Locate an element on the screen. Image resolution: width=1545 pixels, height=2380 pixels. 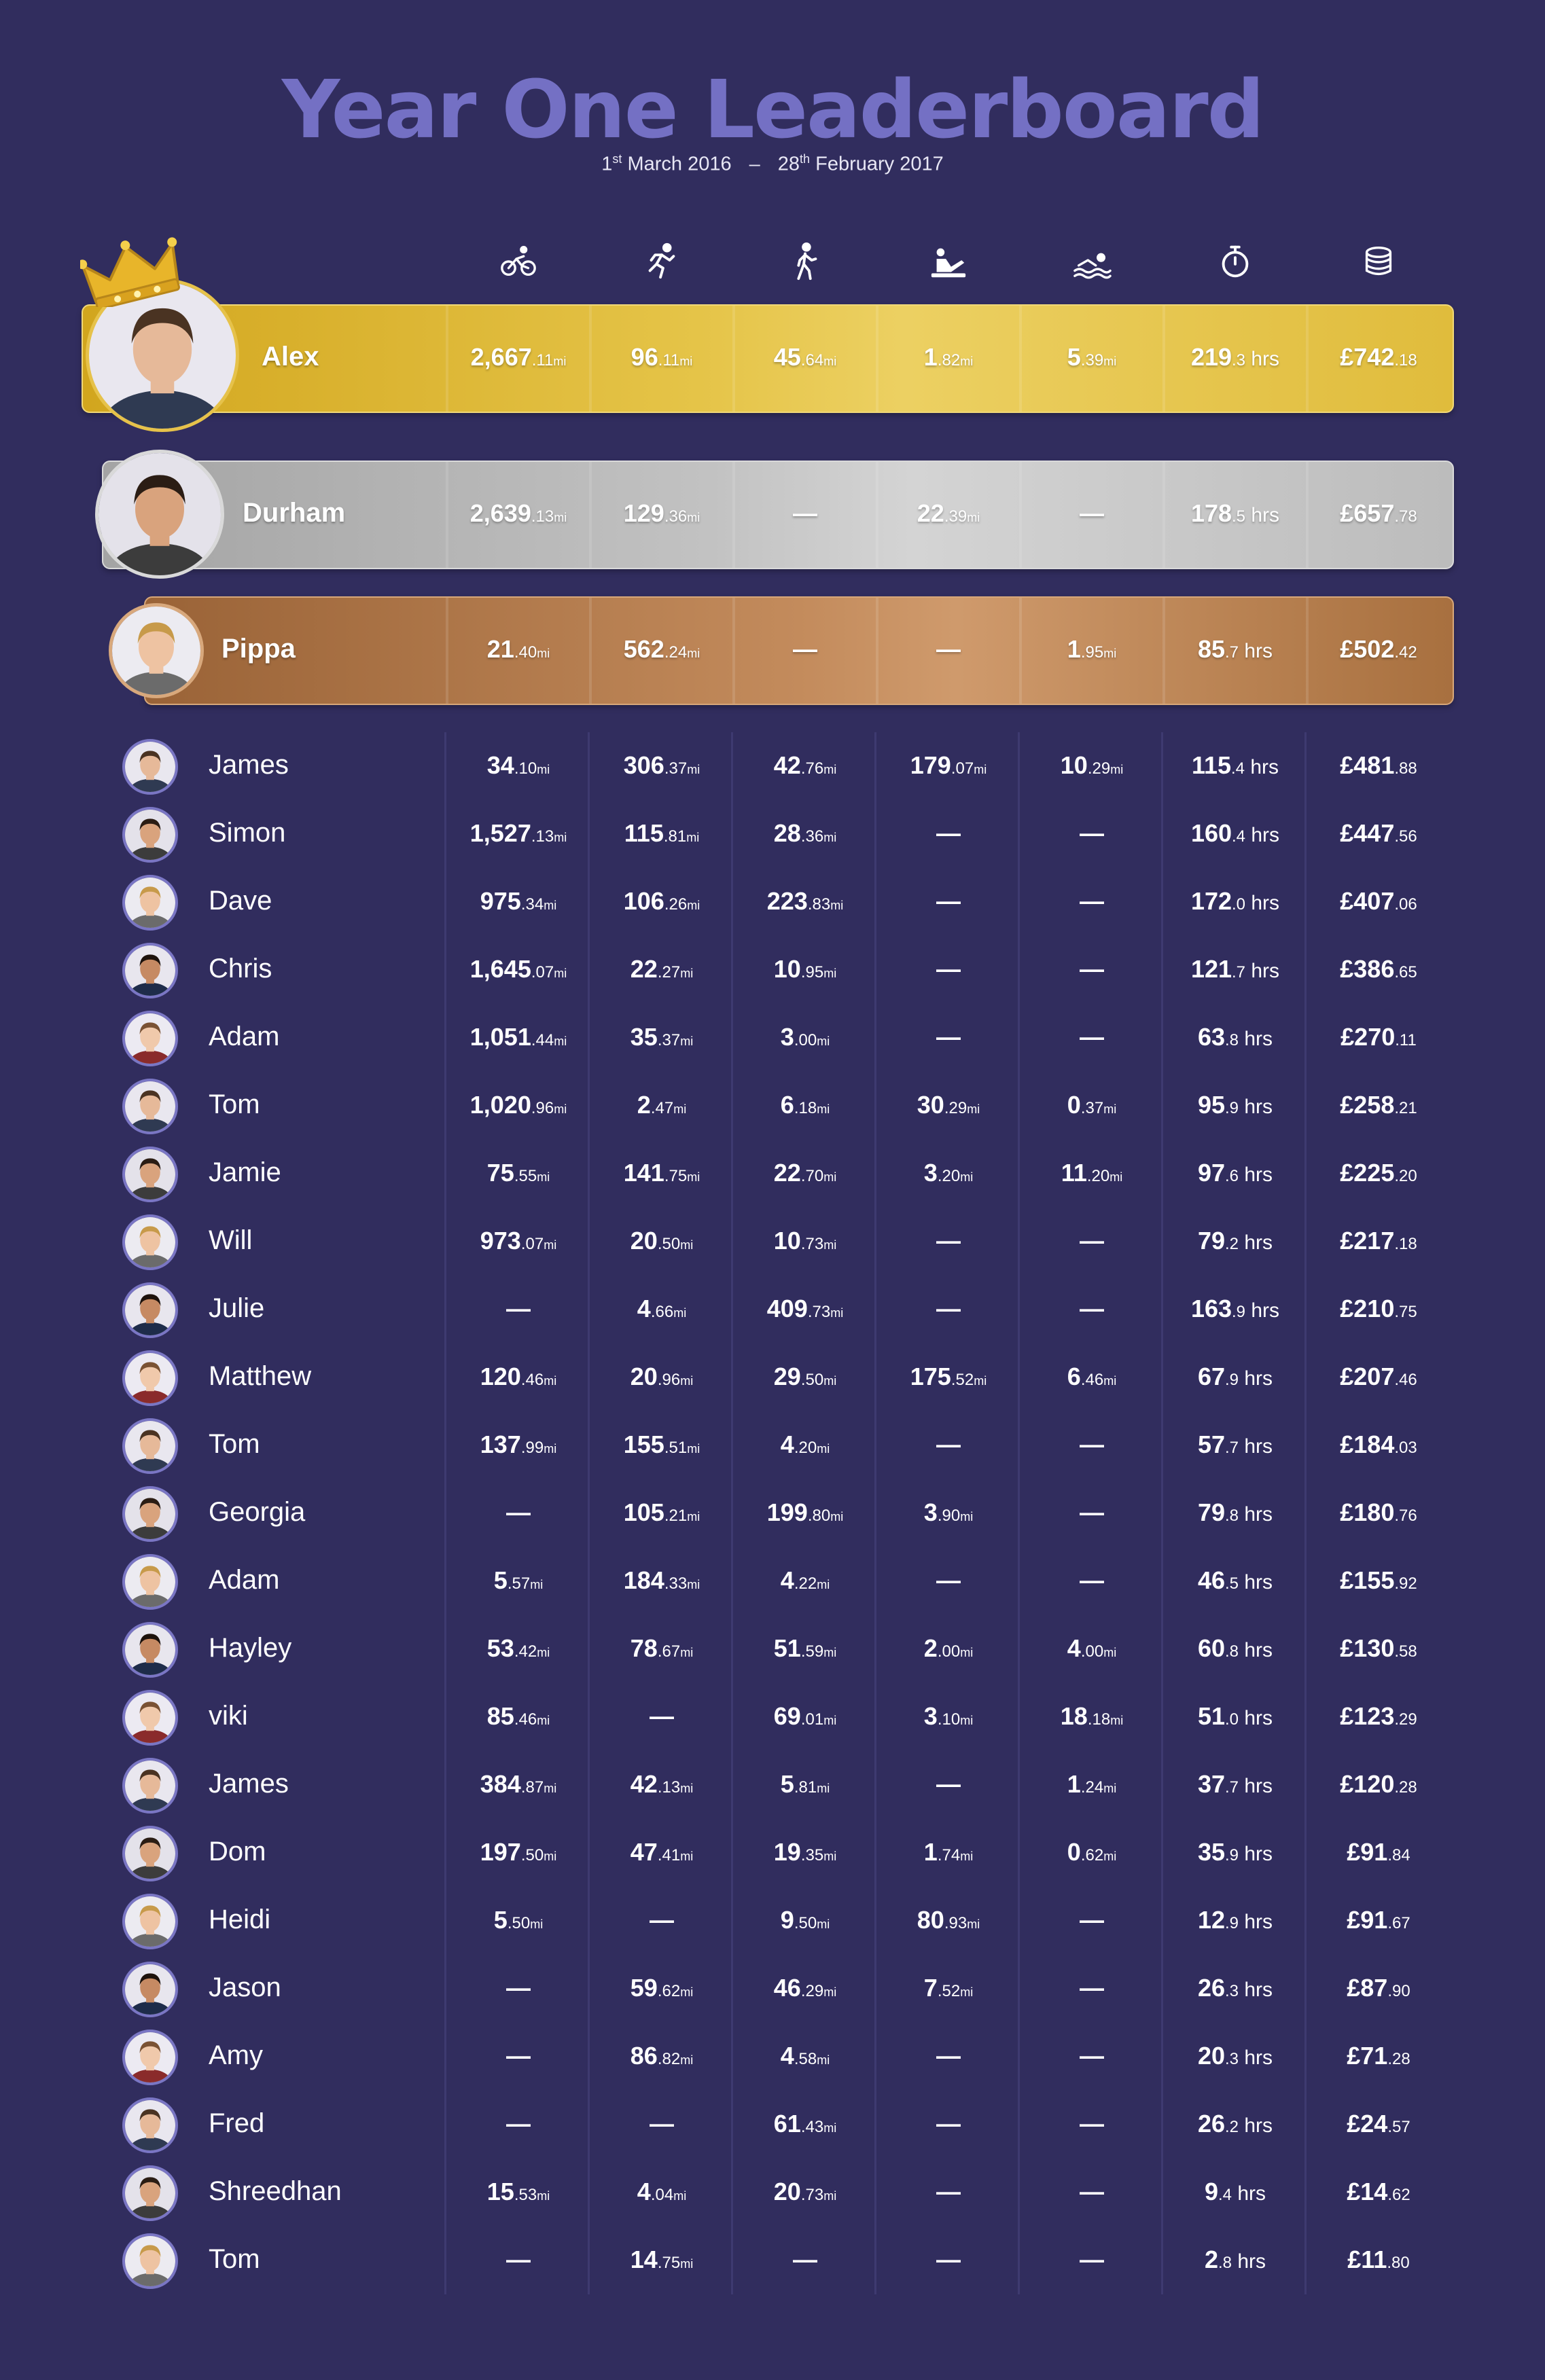
value-main: 95 is located at coordinates (1211, 1105).